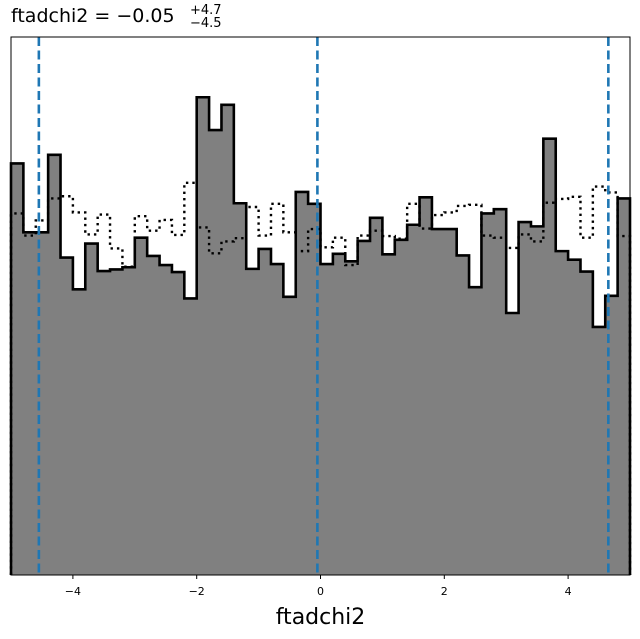 The width and height of the screenshot is (640, 639). I want to click on x-tick-label: −4, so click(73, 591).